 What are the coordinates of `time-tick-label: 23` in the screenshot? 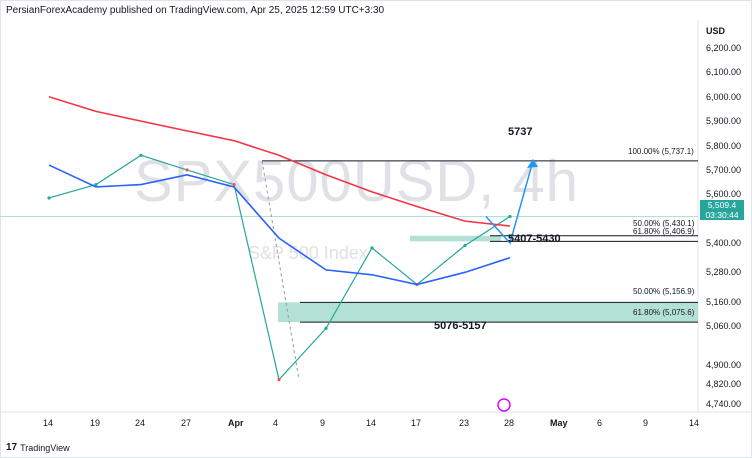 It's located at (464, 423).